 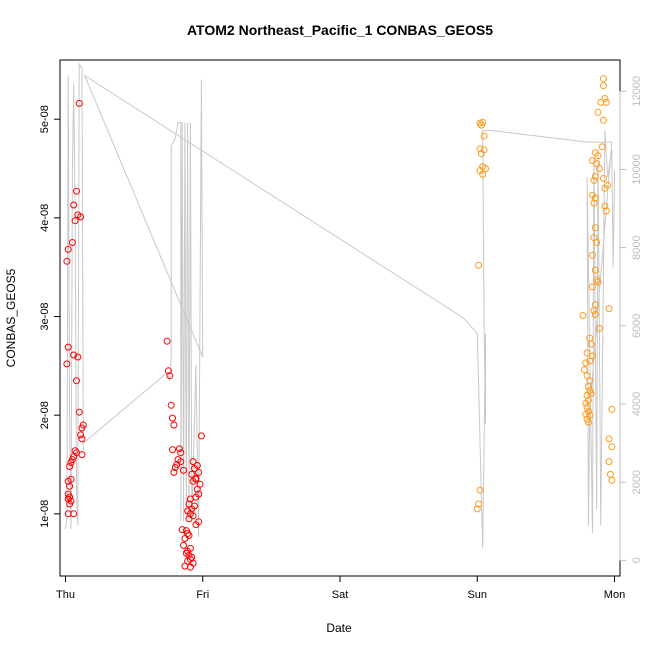 I want to click on y-tick-label: 4e-08, so click(x=45, y=218).